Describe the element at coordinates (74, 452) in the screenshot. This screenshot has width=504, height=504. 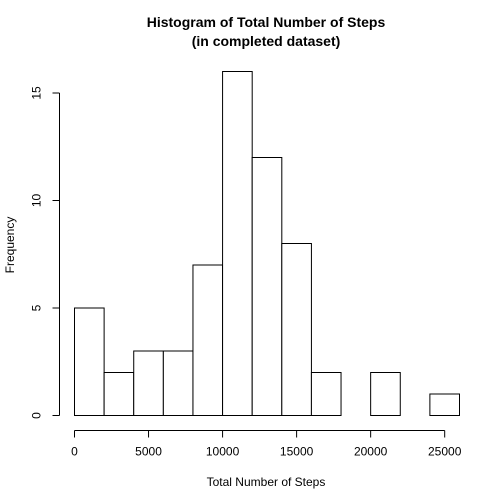
I see `x-tick-label: 0` at that location.